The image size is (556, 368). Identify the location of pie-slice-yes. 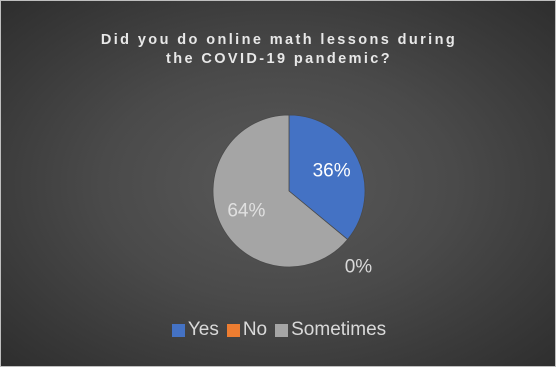
(327, 177).